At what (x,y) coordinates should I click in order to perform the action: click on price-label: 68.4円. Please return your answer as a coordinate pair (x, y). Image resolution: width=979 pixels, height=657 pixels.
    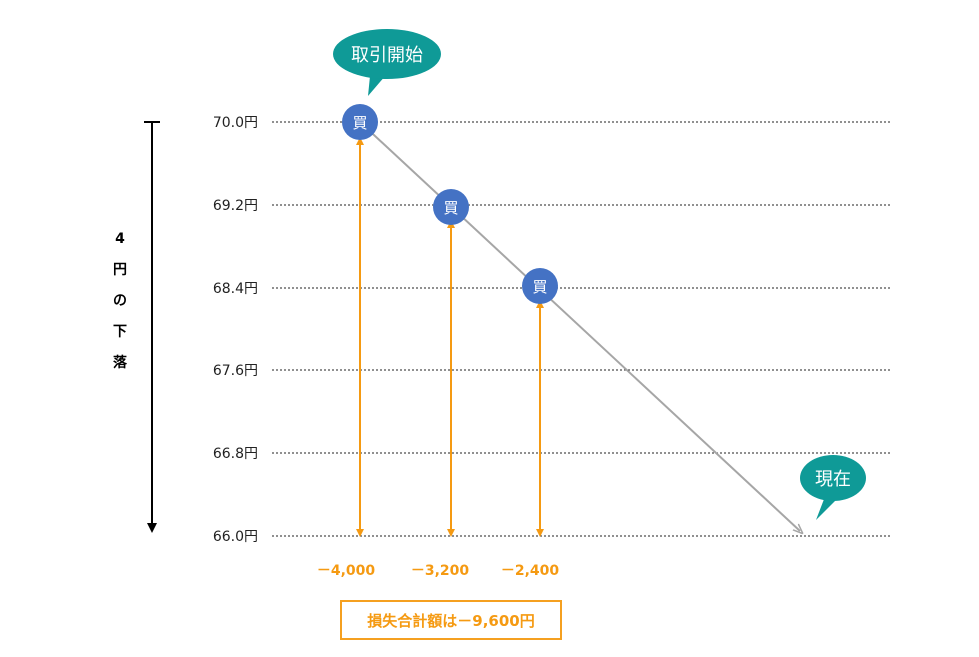
    Looking at the image, I should click on (235, 289).